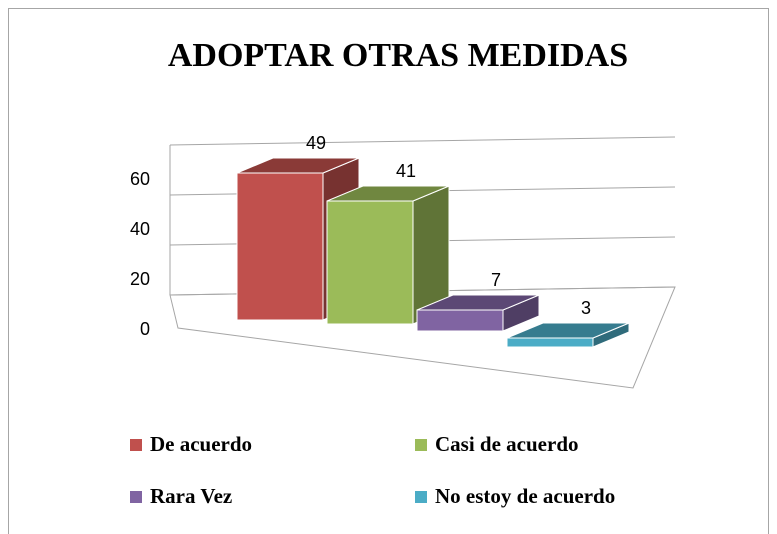 This screenshot has width=777, height=534. What do you see at coordinates (140, 279) in the screenshot?
I see `y-tick-label: 20` at bounding box center [140, 279].